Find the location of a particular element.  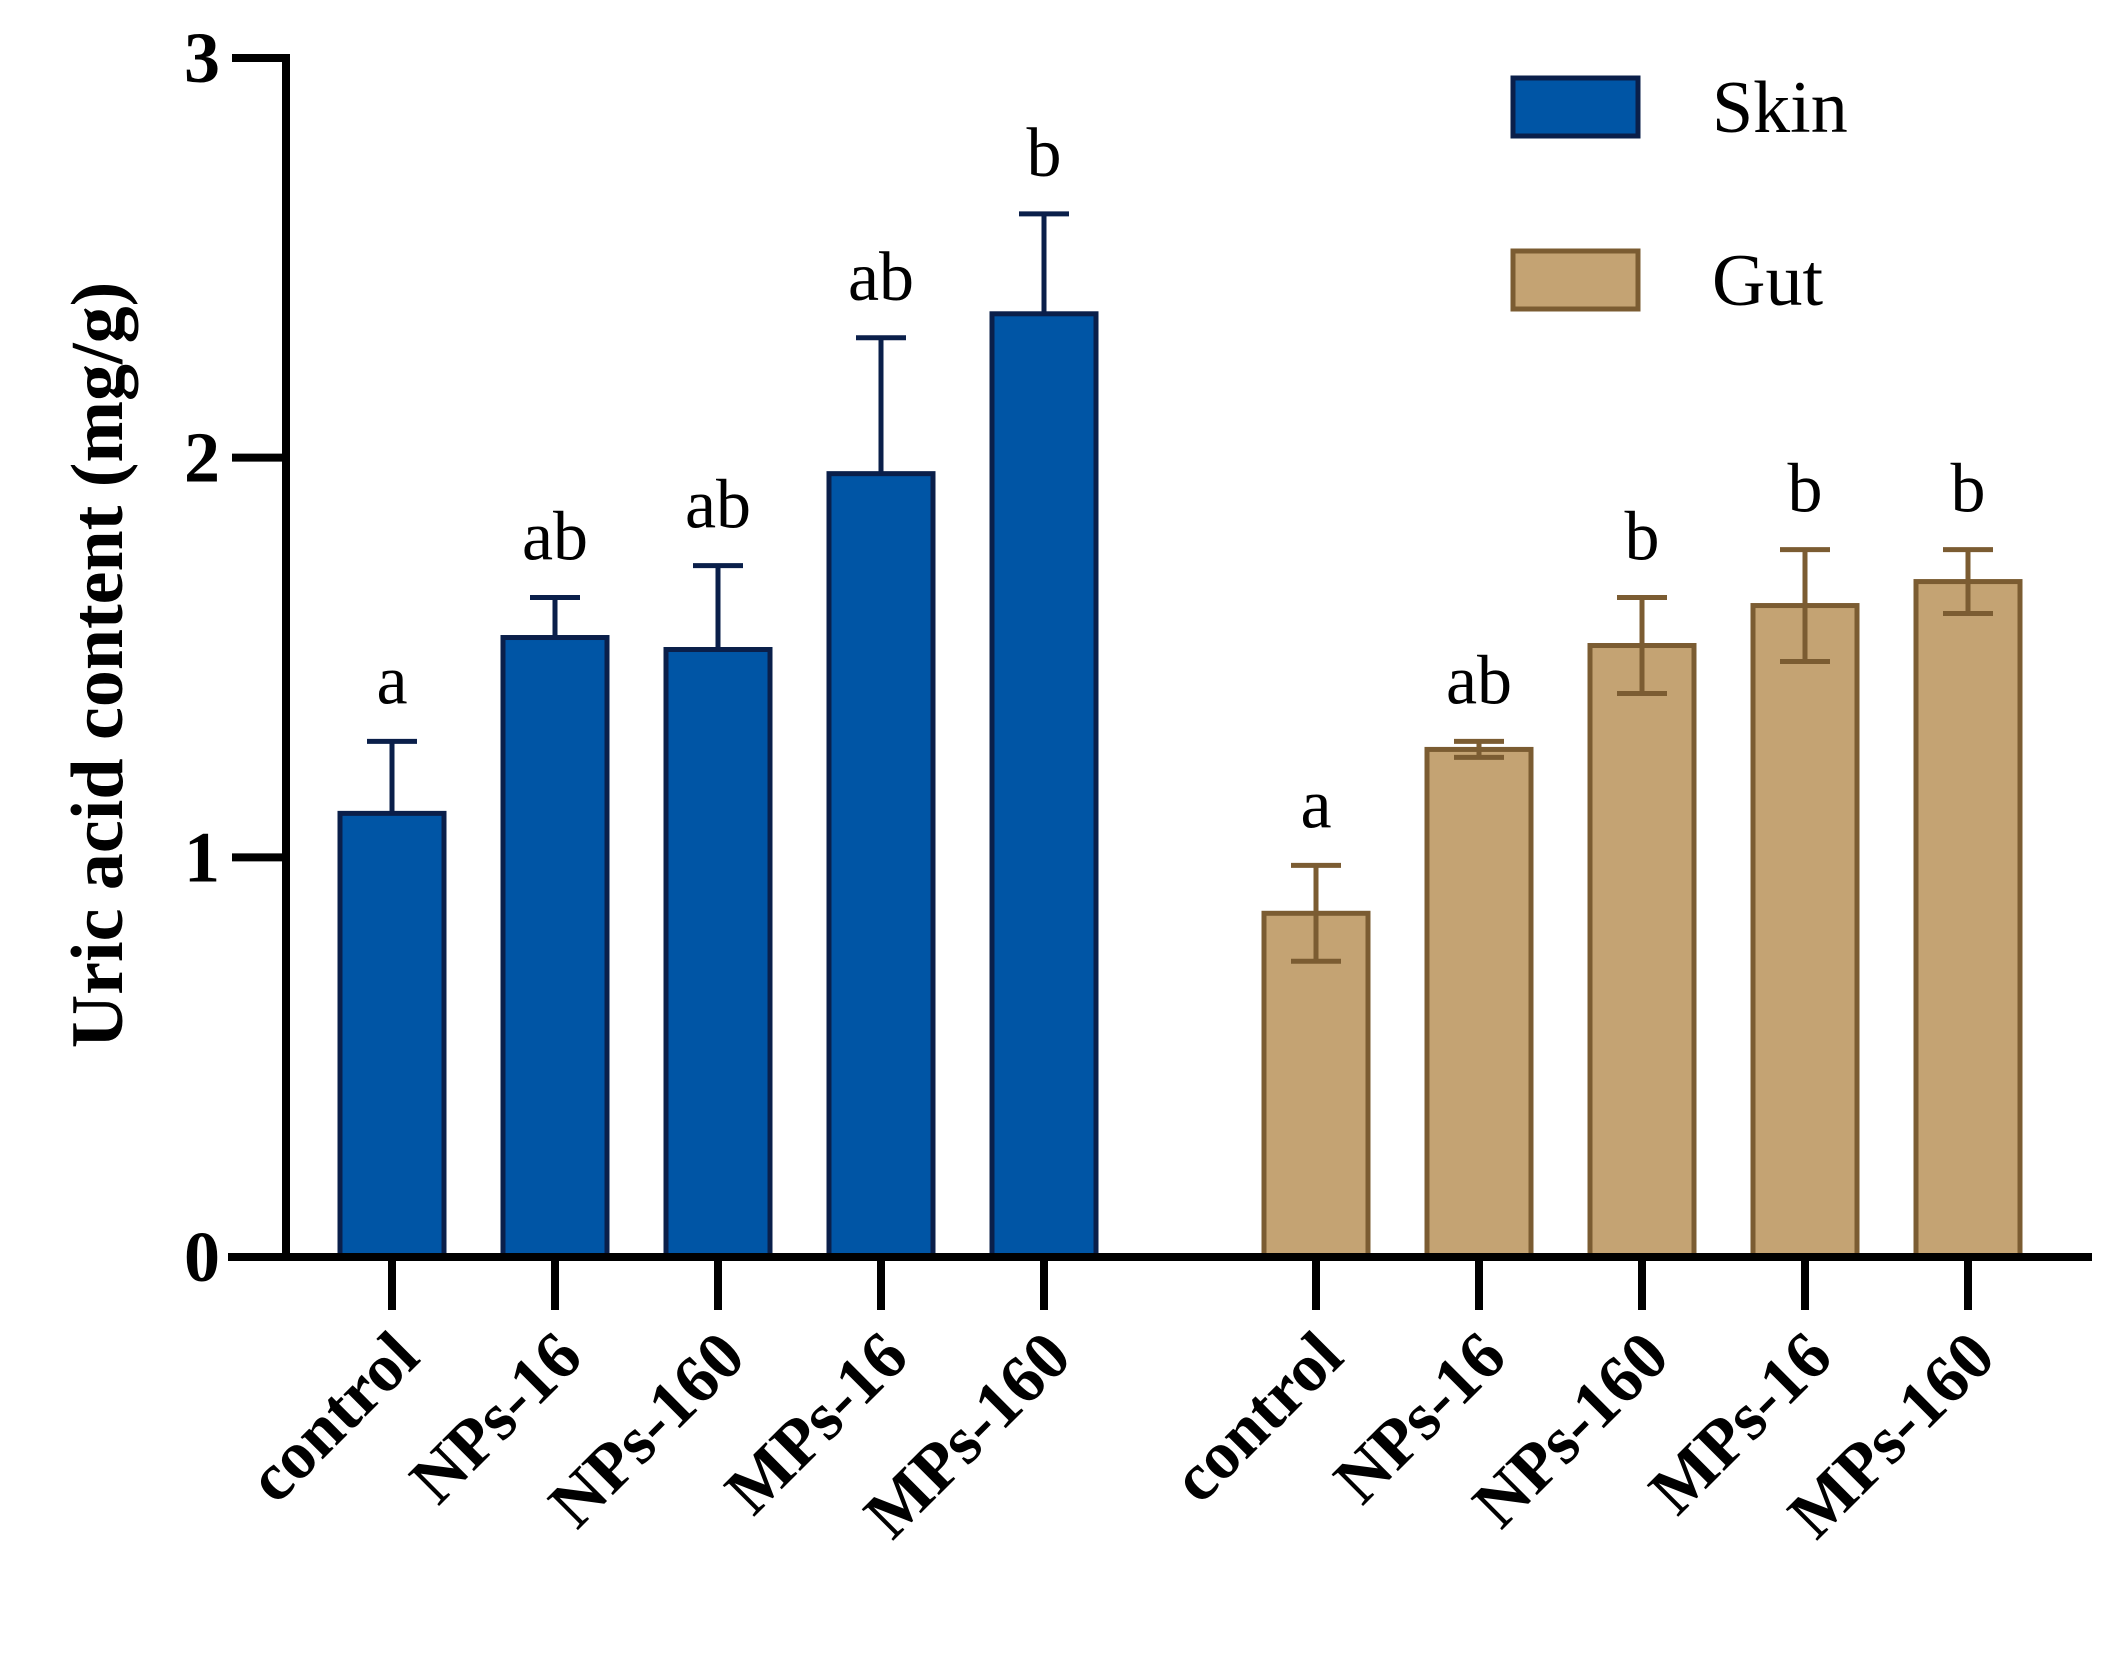

y-tick-label: 0 is located at coordinates (202, 1257).